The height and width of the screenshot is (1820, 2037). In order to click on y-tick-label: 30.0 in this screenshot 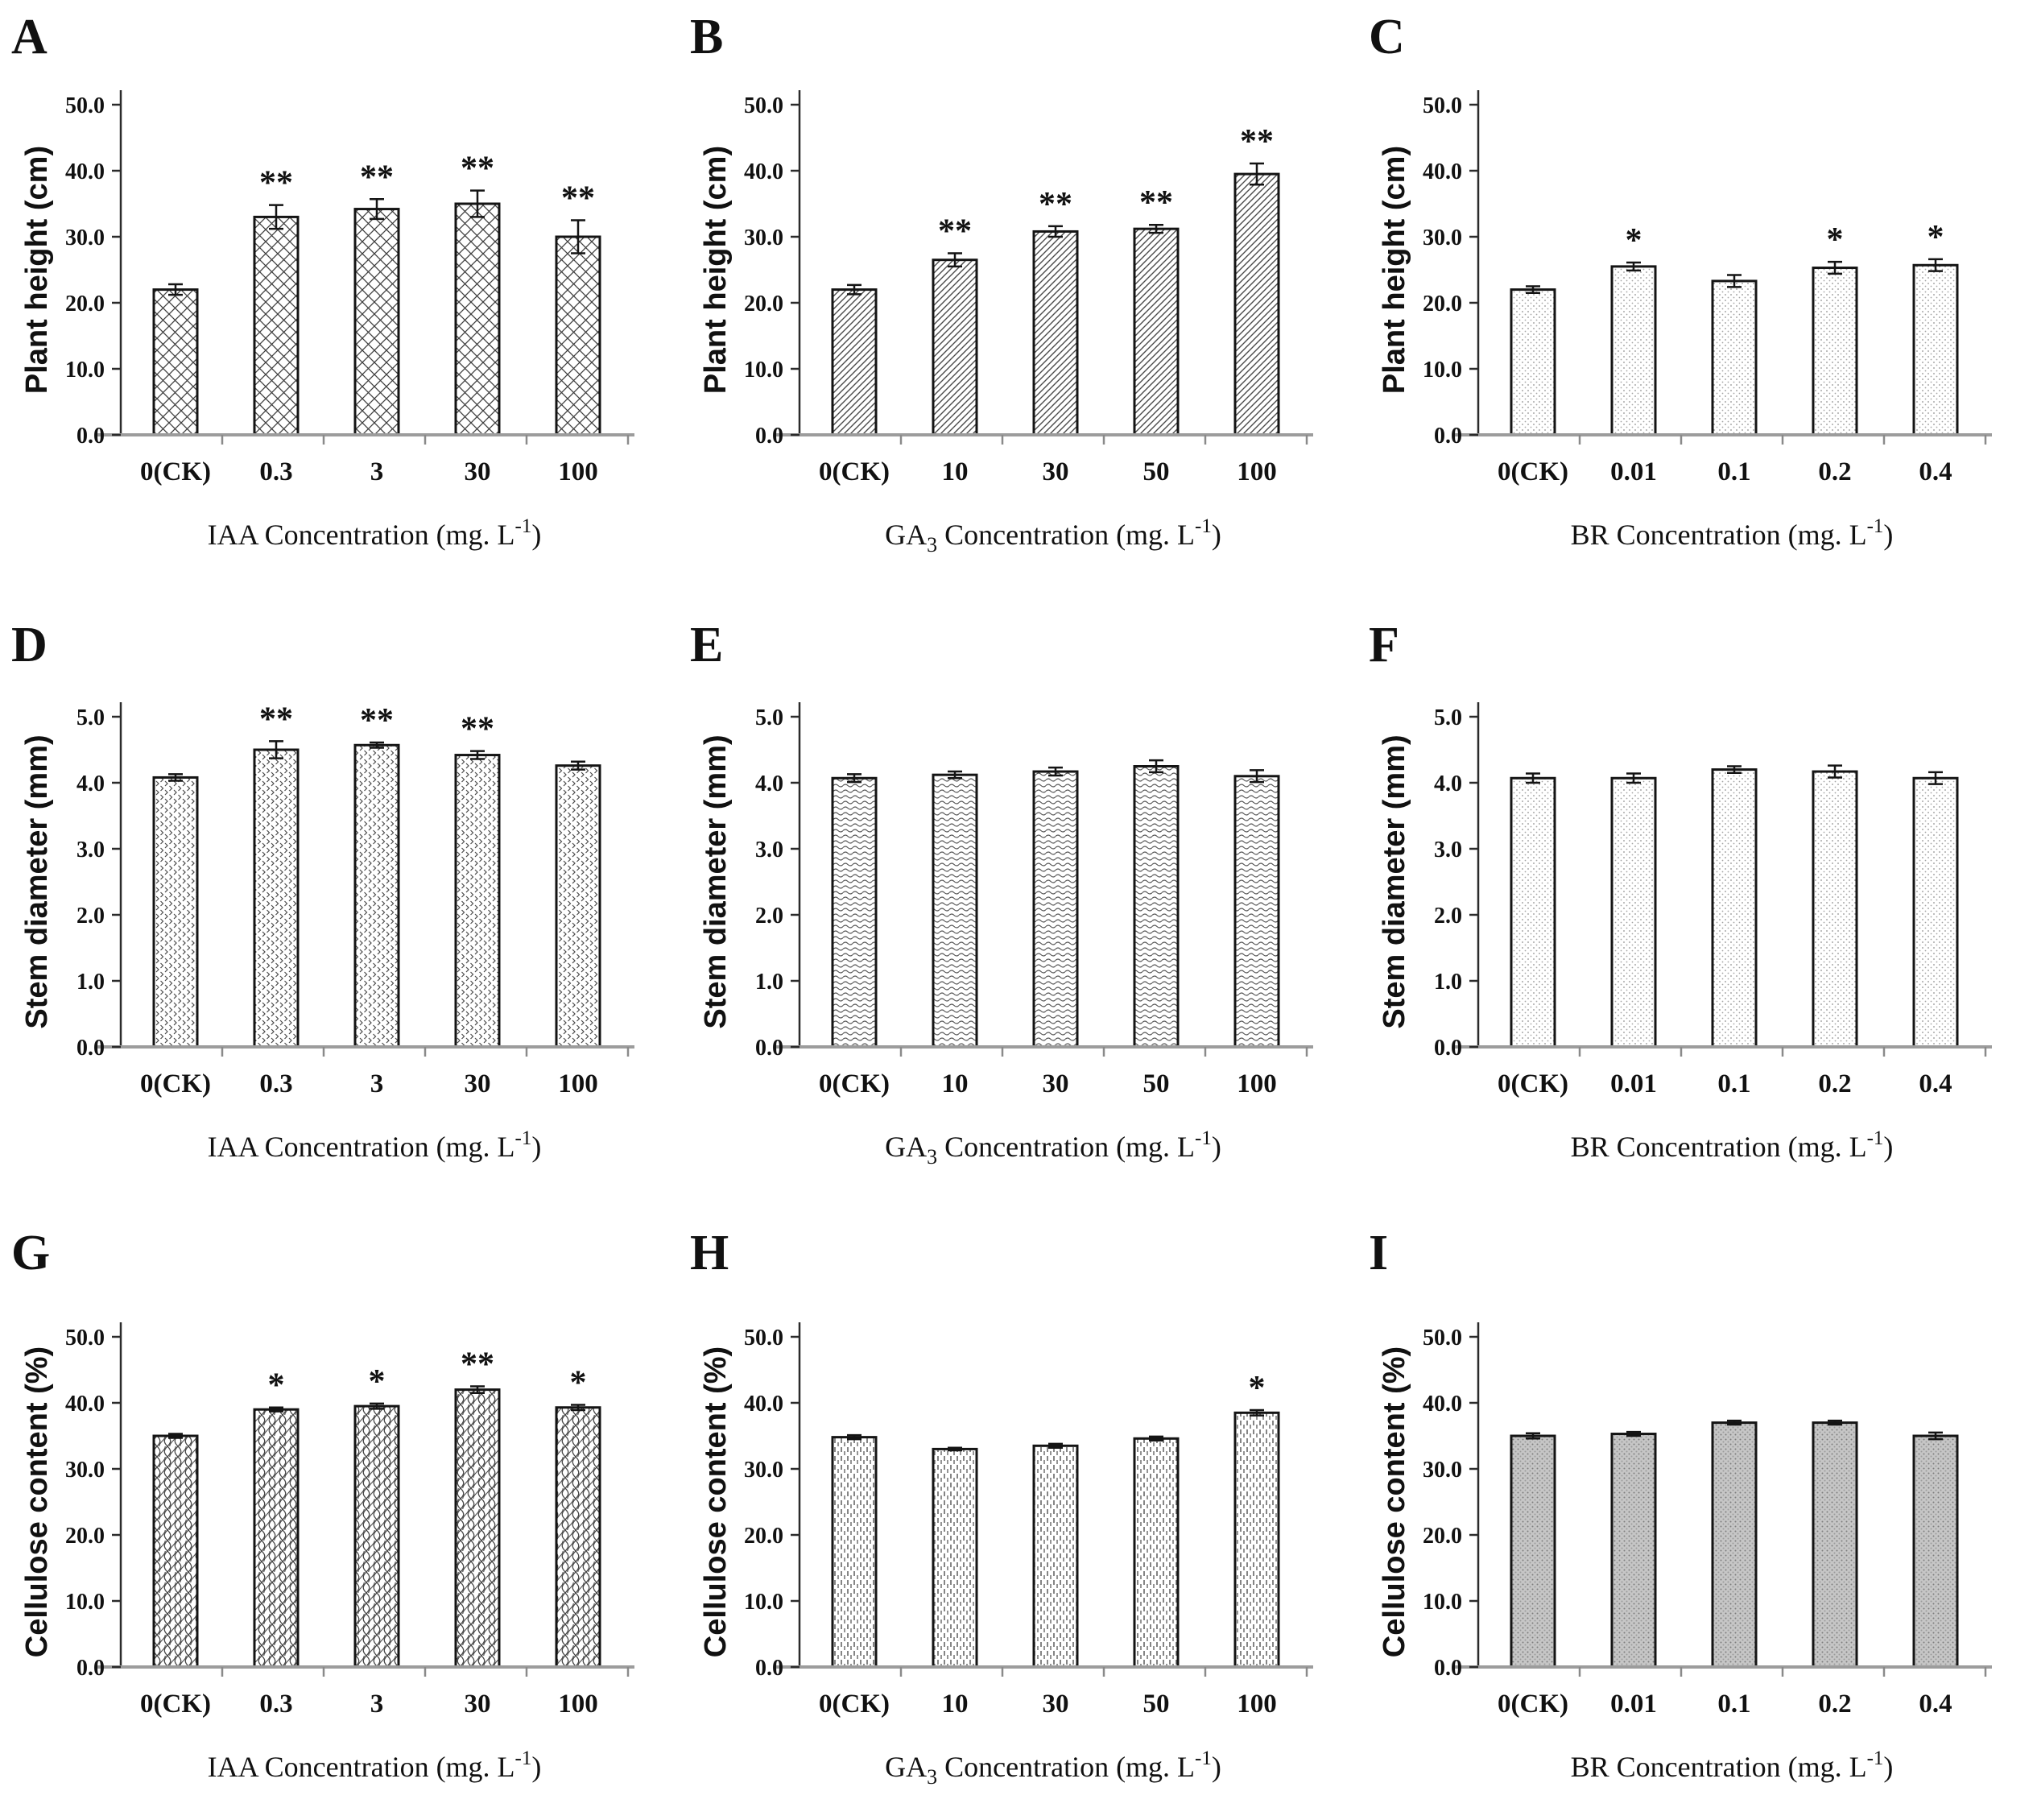, I will do `click(763, 1471)`.